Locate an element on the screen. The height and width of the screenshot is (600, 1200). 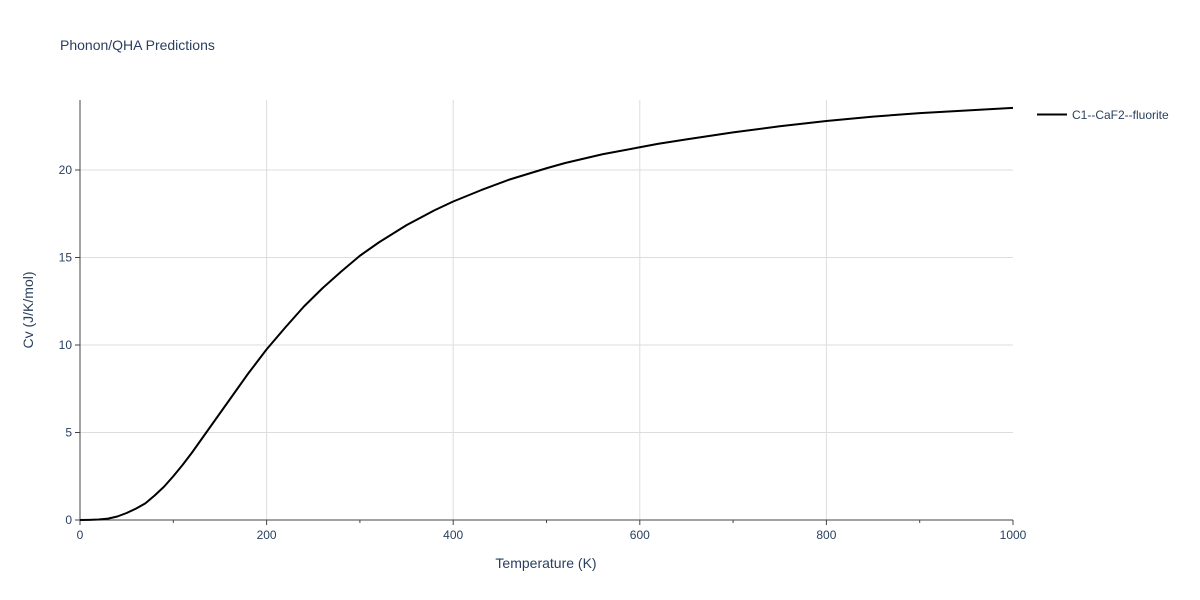
legend-label-0: C1--CaF2--fluorite is located at coordinates (1120, 115).